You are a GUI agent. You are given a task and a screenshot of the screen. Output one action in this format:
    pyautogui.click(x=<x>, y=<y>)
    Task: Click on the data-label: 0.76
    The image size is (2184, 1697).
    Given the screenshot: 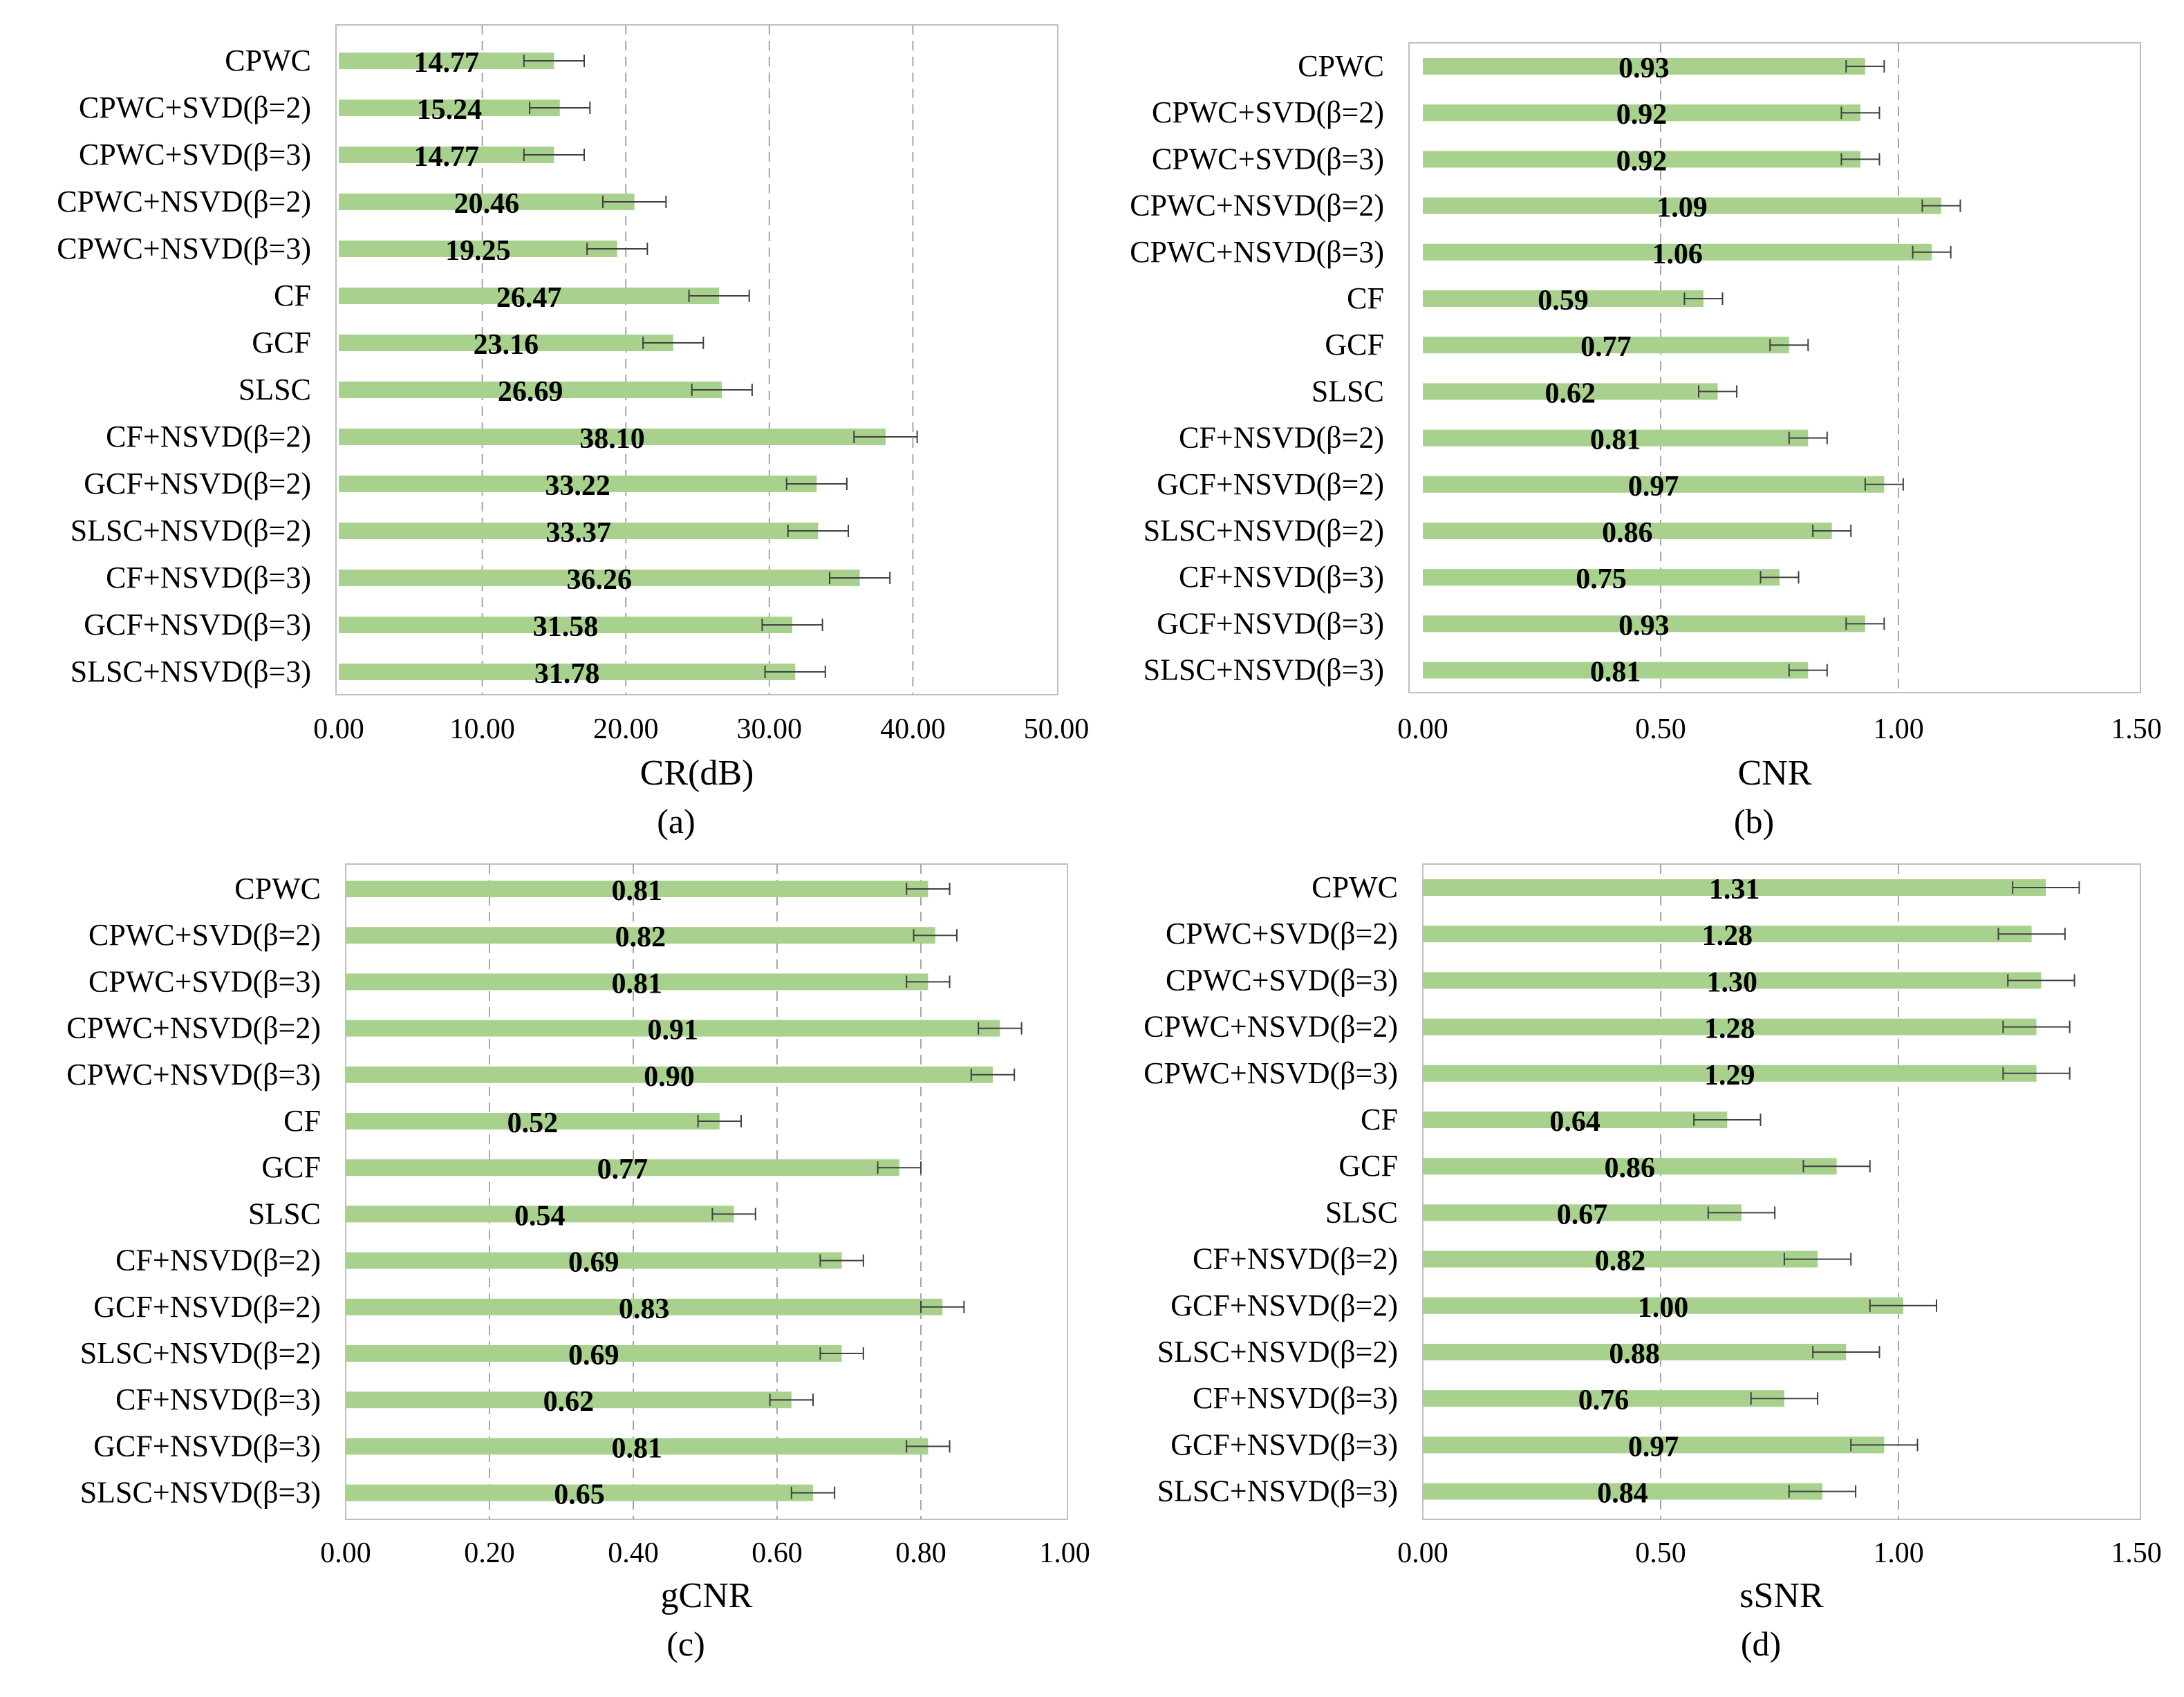 What is the action you would take?
    pyautogui.click(x=1604, y=1400)
    